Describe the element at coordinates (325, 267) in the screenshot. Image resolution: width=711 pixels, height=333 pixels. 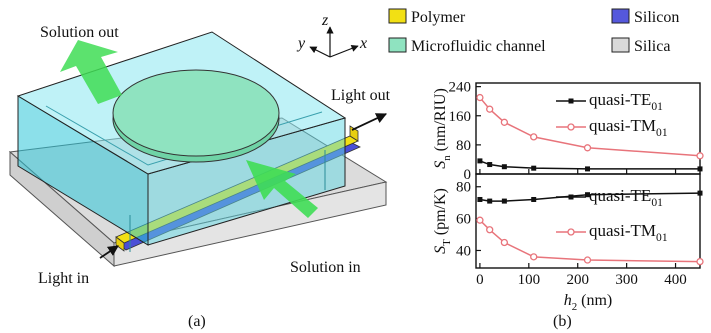
I see `solution-in-label: Solution in` at that location.